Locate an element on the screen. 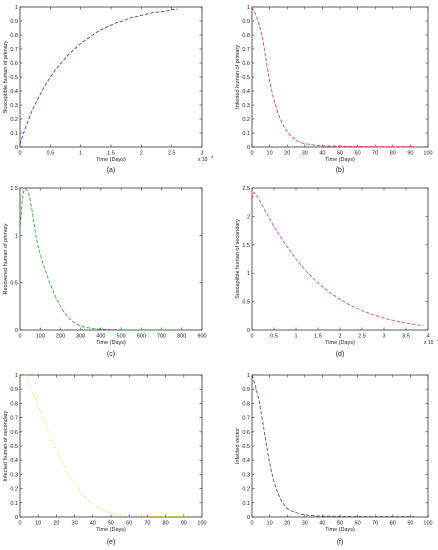 This screenshot has height=550, width=438. panel-label: (e) is located at coordinates (111, 542).